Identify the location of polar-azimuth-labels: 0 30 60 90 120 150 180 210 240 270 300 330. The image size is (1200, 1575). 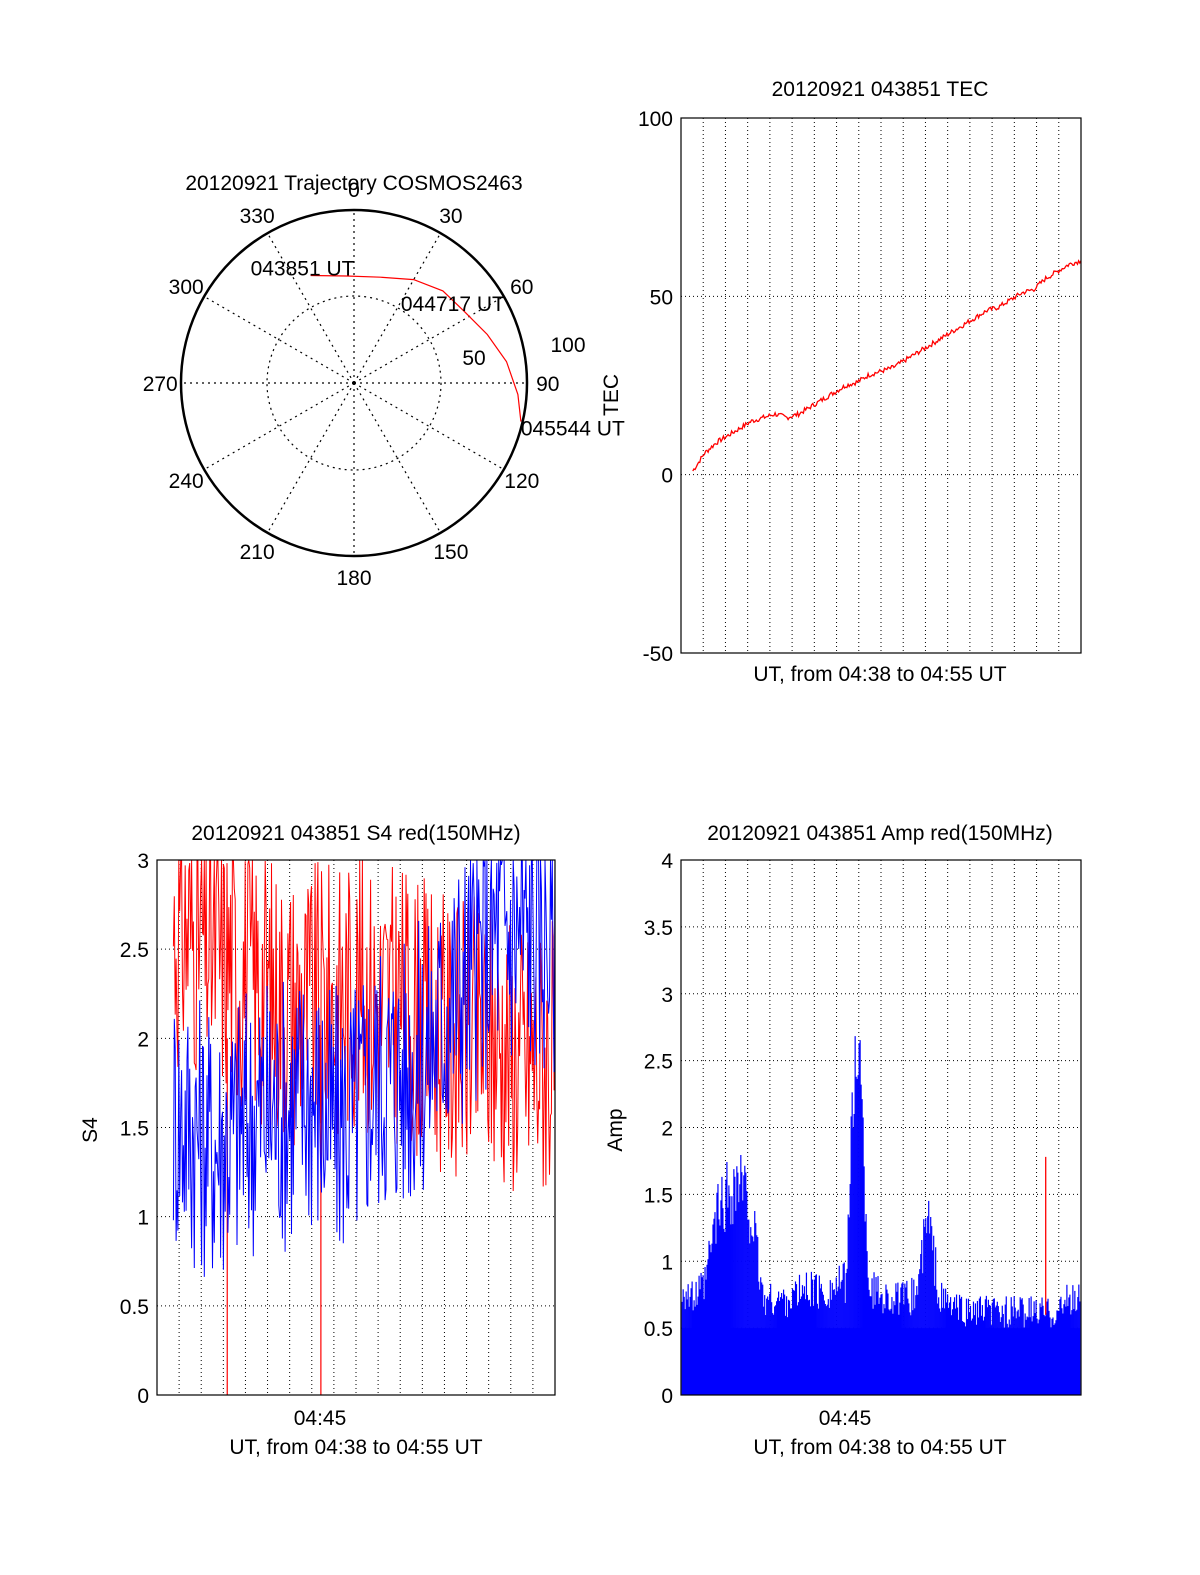
(351, 384).